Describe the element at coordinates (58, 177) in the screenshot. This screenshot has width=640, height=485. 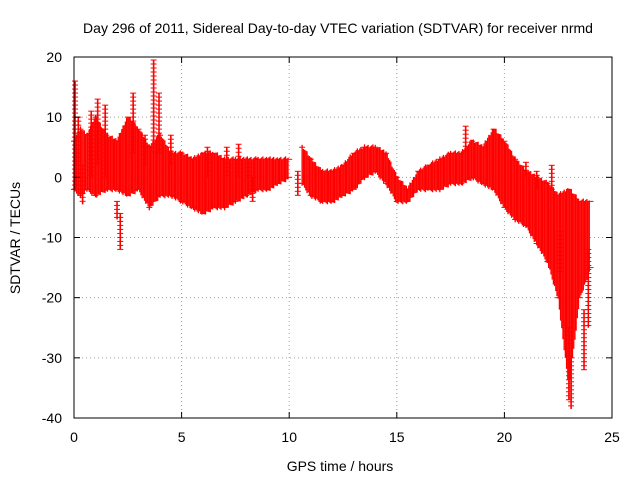
I see `y-tick-label: 0` at that location.